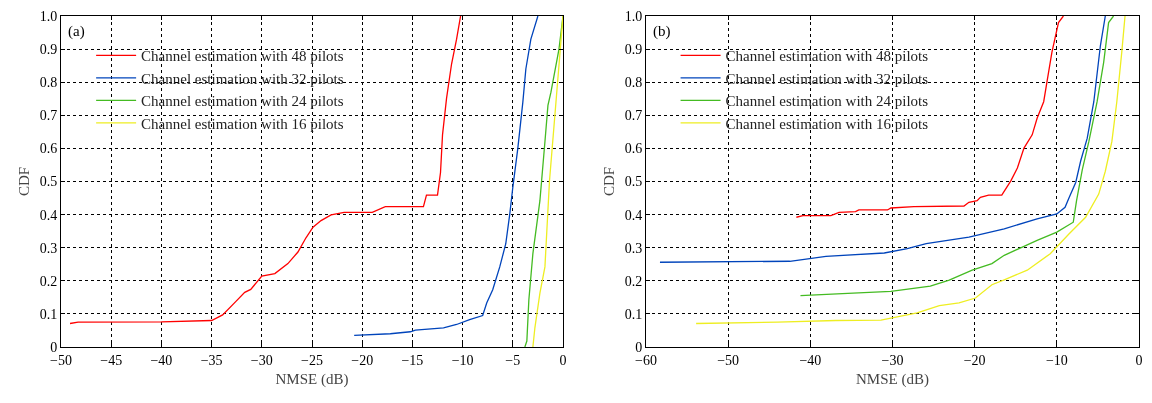 The width and height of the screenshot is (1152, 403). Describe the element at coordinates (646, 360) in the screenshot. I see `x-tick-label: −60` at that location.